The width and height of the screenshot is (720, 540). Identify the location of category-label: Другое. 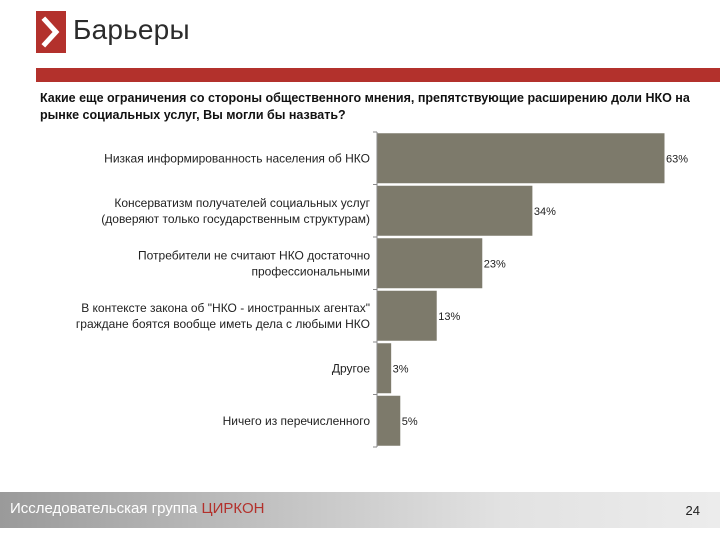
(351, 368).